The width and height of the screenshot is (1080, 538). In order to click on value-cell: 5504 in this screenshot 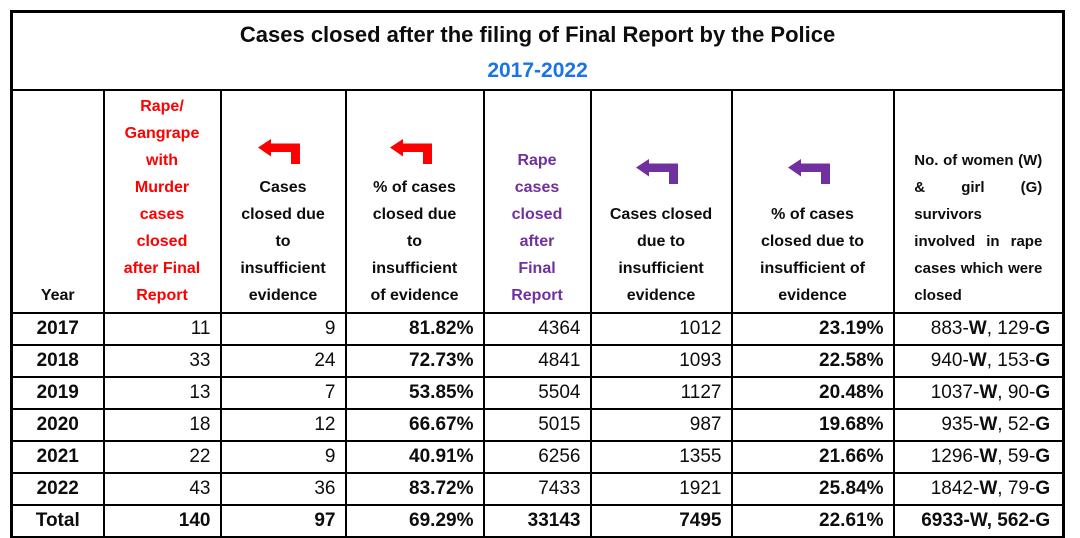, I will do `click(537, 393)`.